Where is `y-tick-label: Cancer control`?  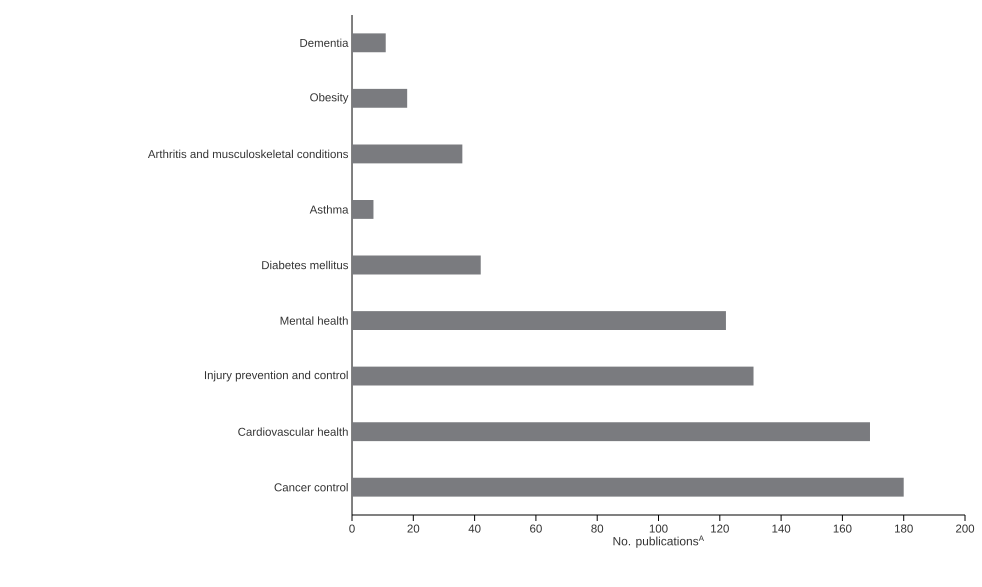
y-tick-label: Cancer control is located at coordinates (311, 487).